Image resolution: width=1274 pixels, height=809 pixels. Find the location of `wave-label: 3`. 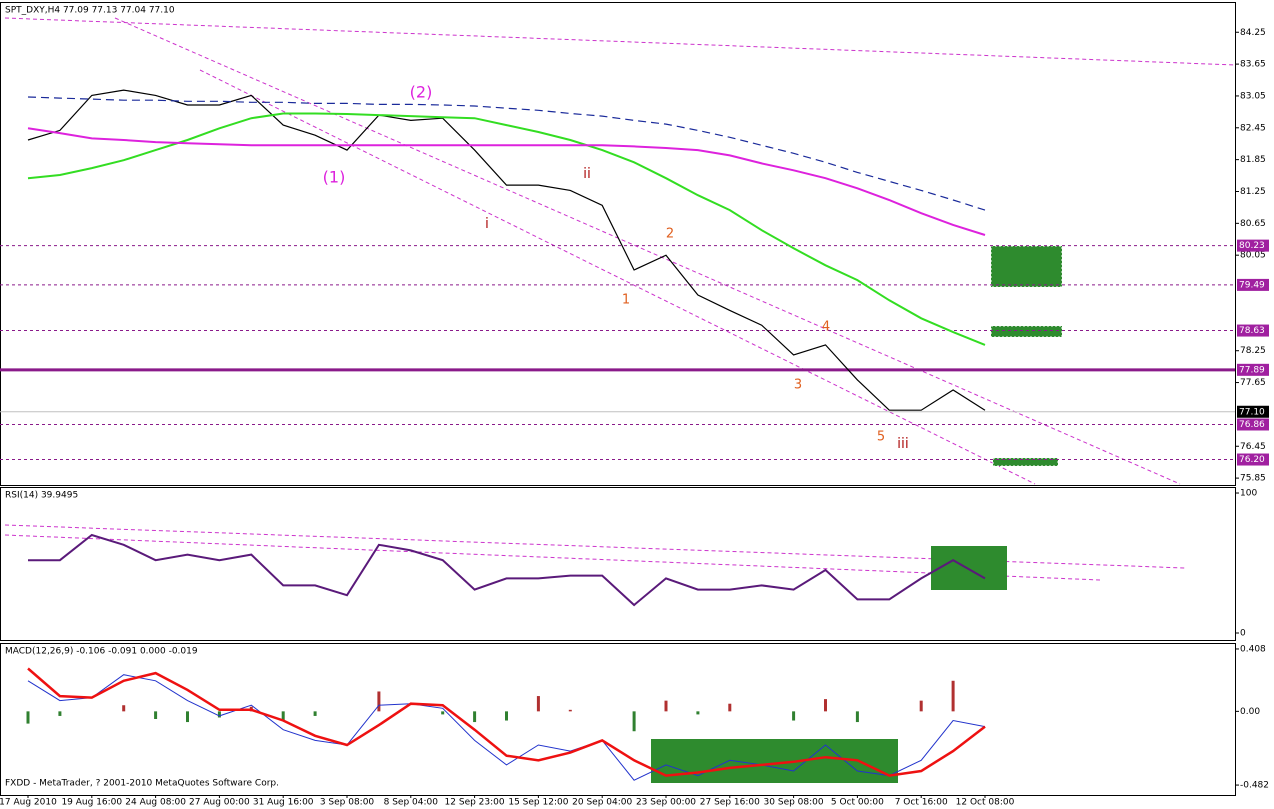

wave-label: 3 is located at coordinates (798, 385).